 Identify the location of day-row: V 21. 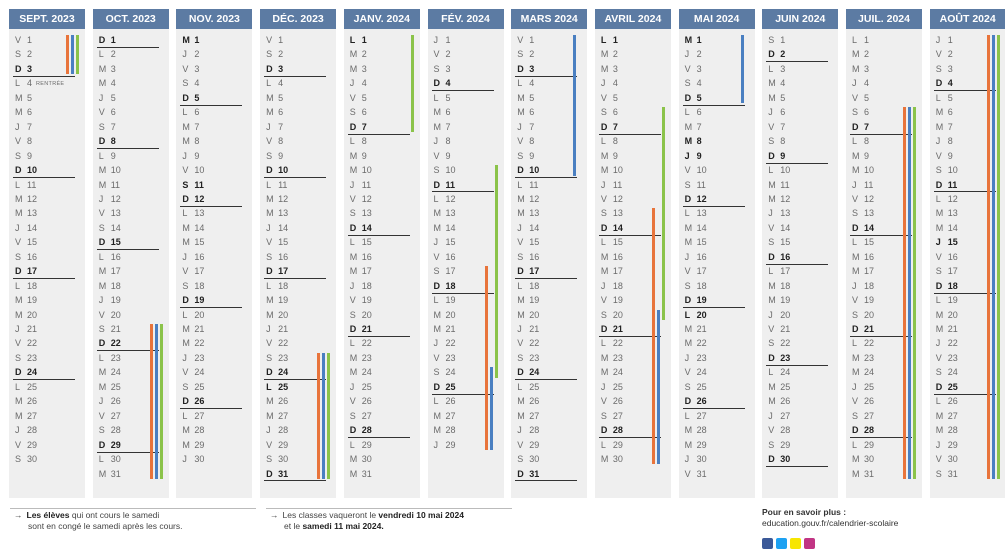
(779, 329).